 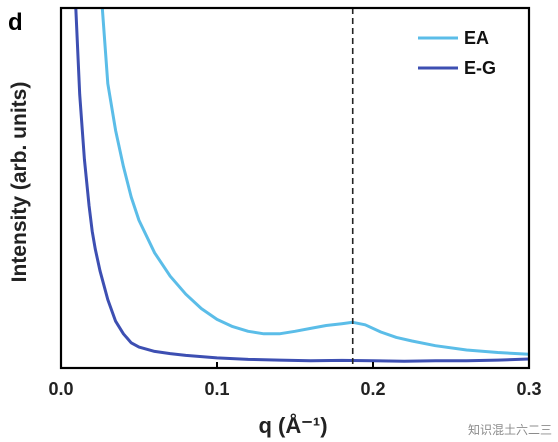 I want to click on y-axis-label: Intensity (arb. units), so click(x=19, y=182).